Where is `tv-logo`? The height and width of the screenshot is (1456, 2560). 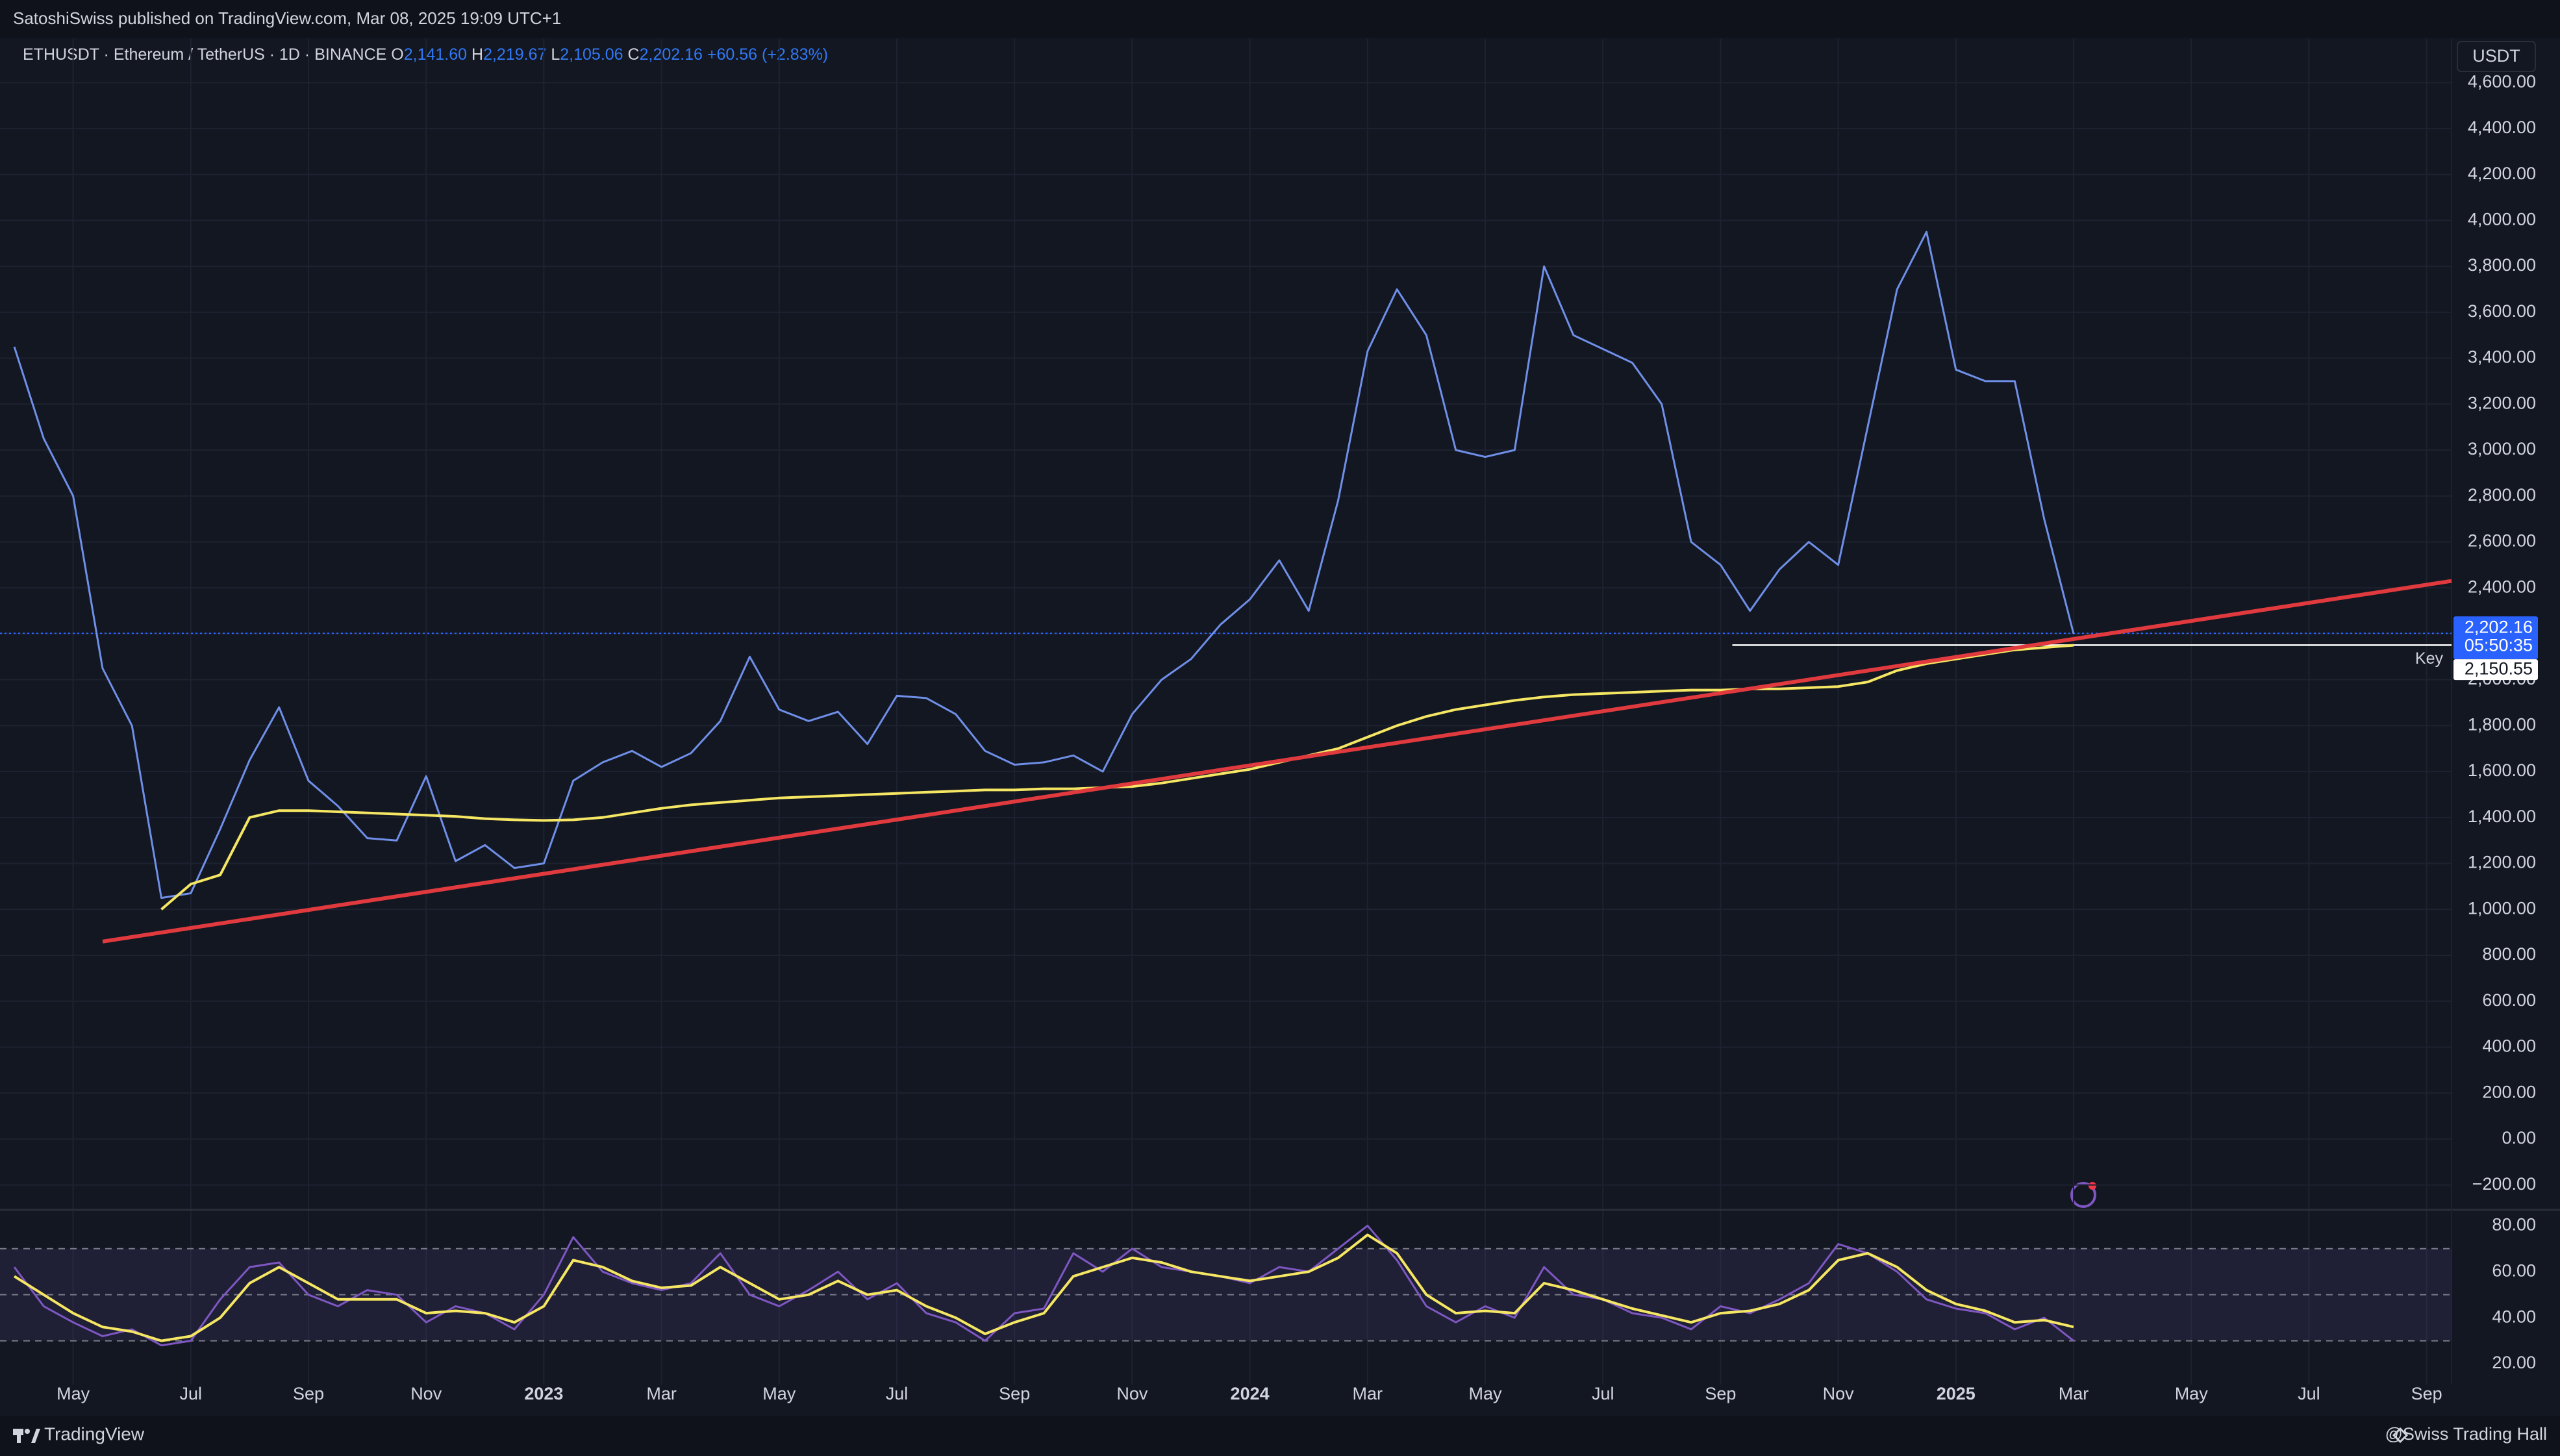
tv-logo is located at coordinates (26, 1436).